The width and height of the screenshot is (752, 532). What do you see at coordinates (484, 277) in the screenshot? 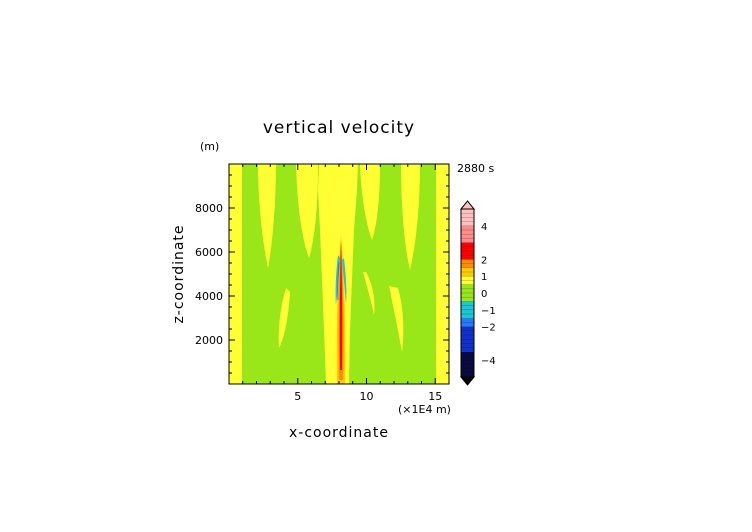
I see `colorbar-tick-label: 1` at bounding box center [484, 277].